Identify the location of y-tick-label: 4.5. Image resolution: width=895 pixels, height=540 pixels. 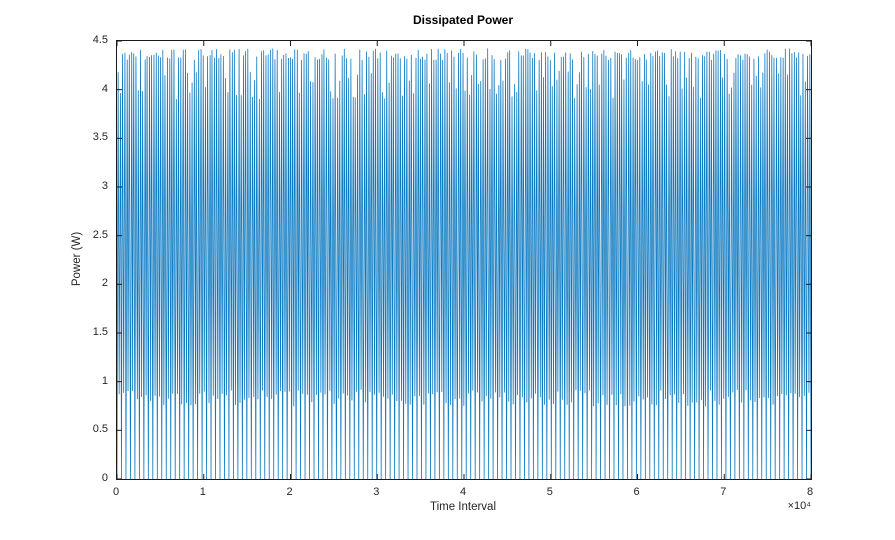
(100, 40).